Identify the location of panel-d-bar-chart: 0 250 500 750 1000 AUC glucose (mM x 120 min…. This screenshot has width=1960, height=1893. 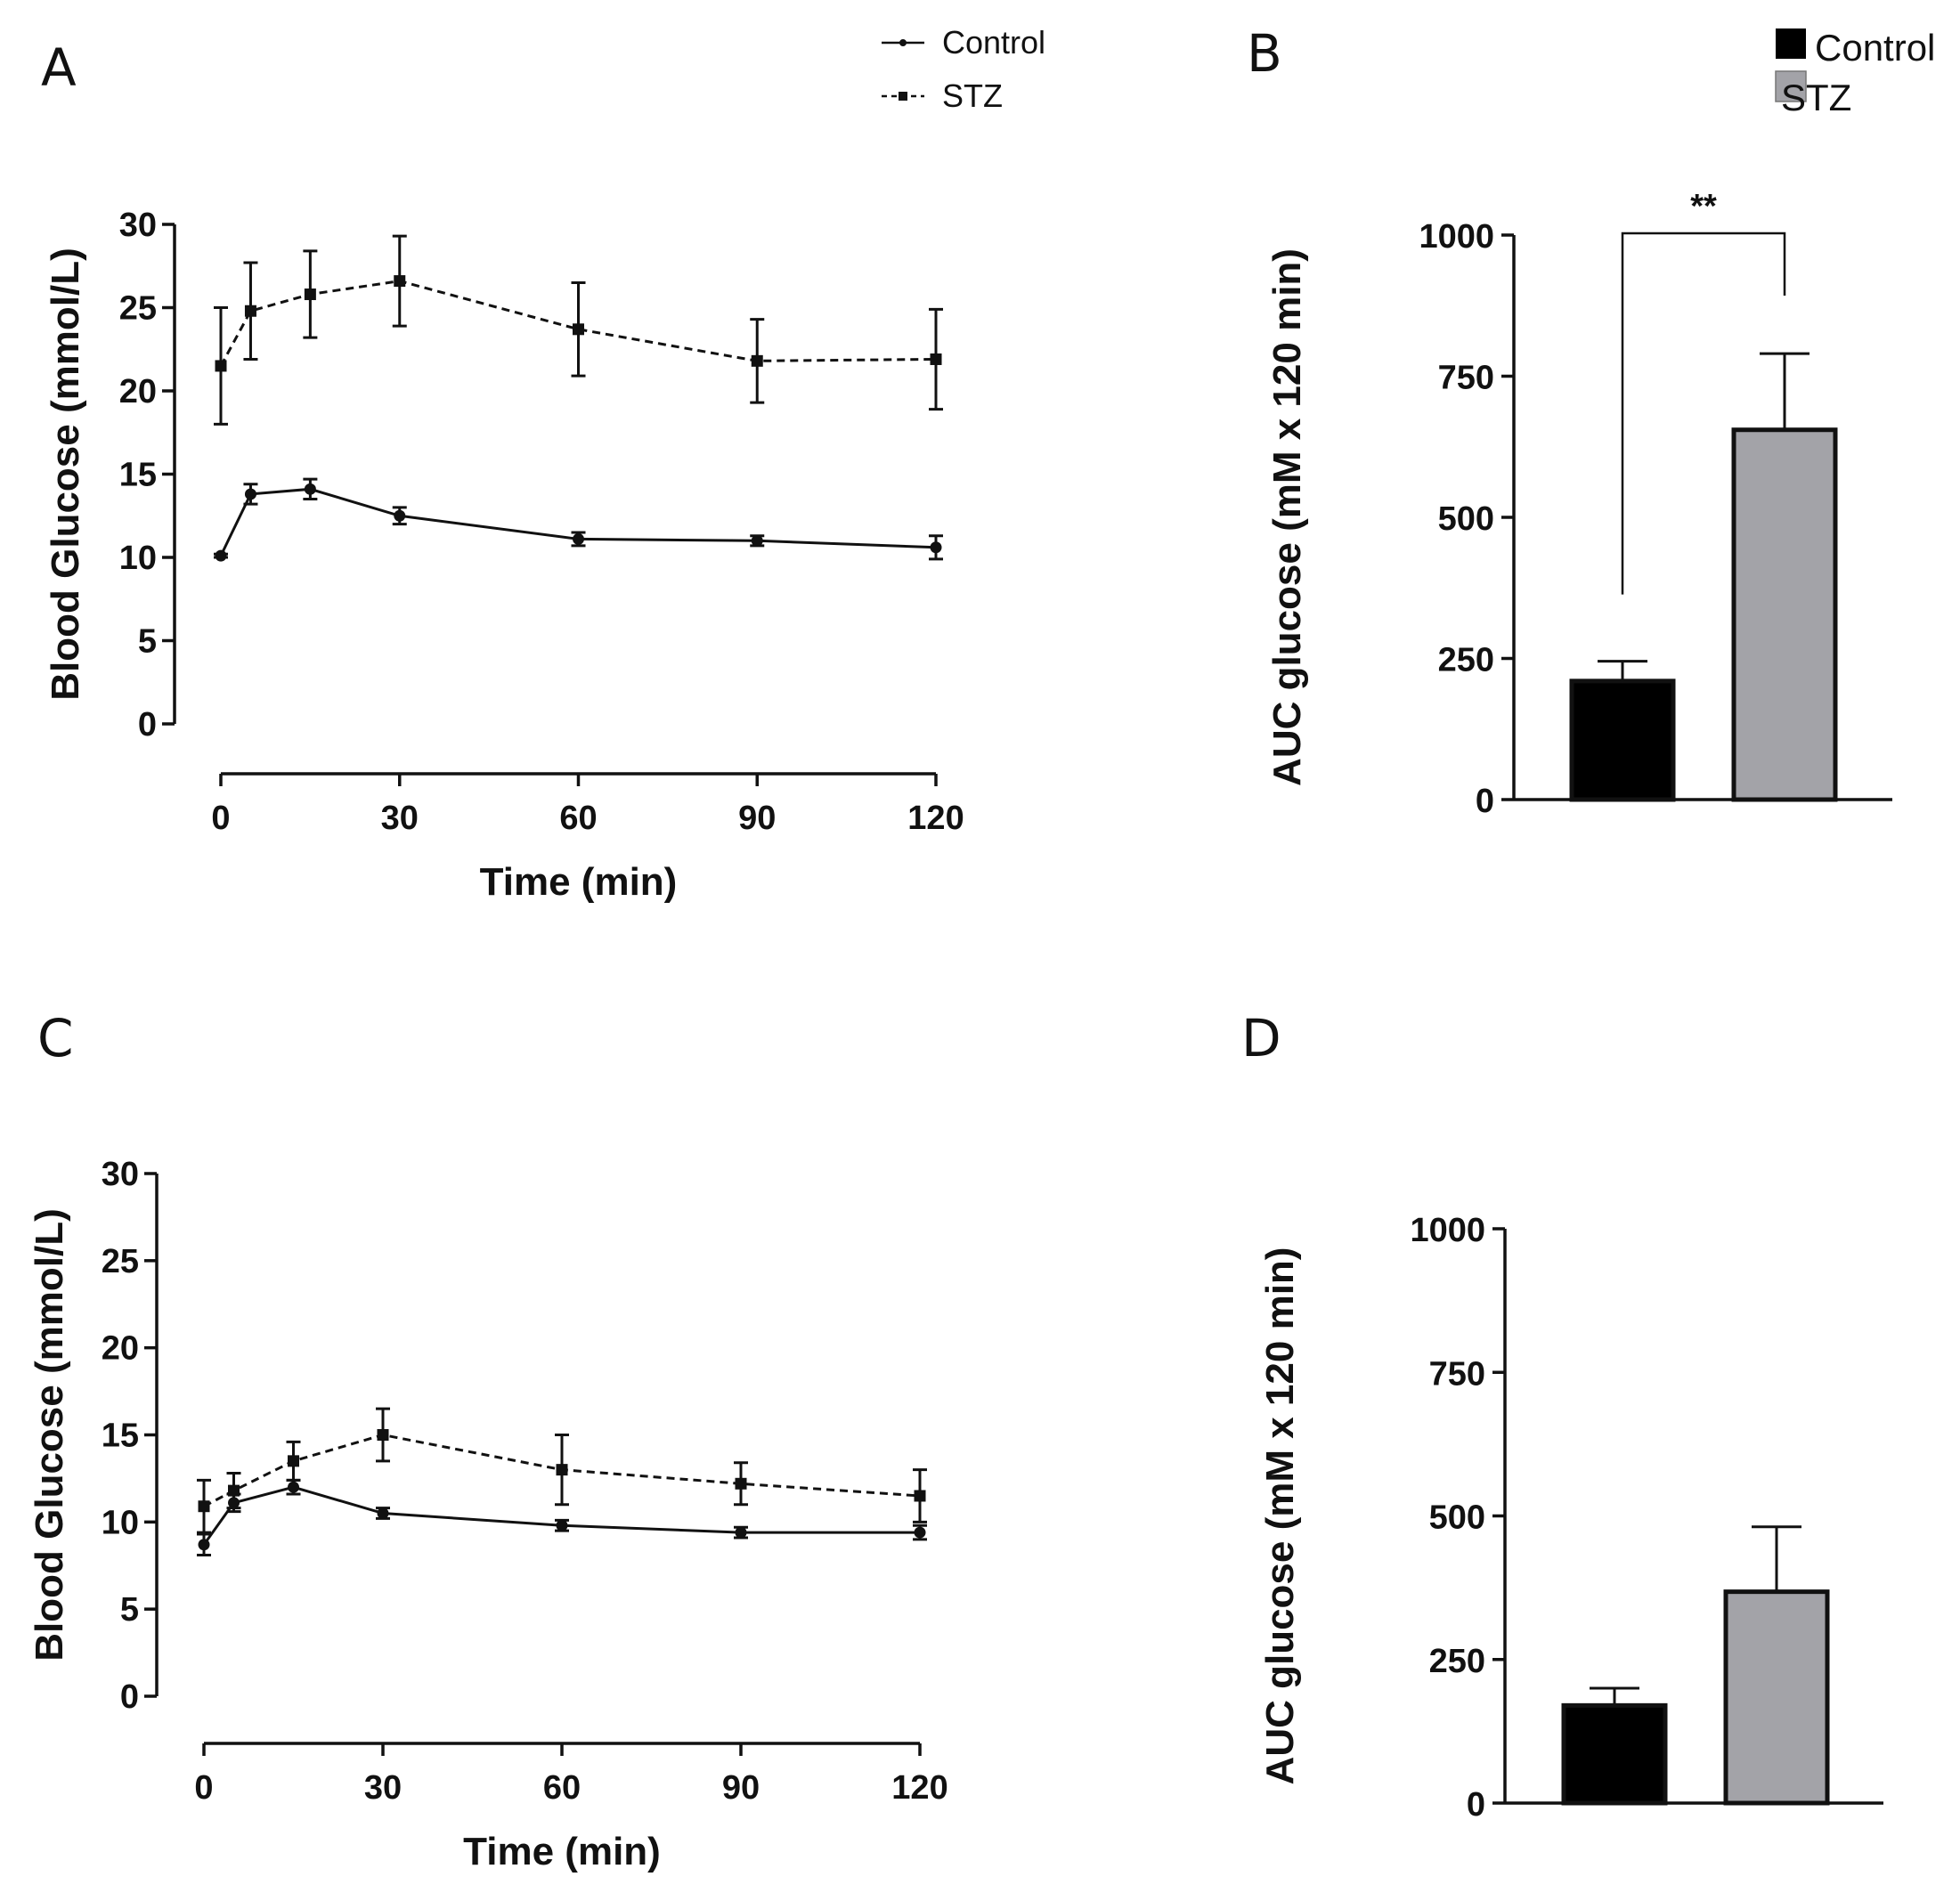
(1570, 1518).